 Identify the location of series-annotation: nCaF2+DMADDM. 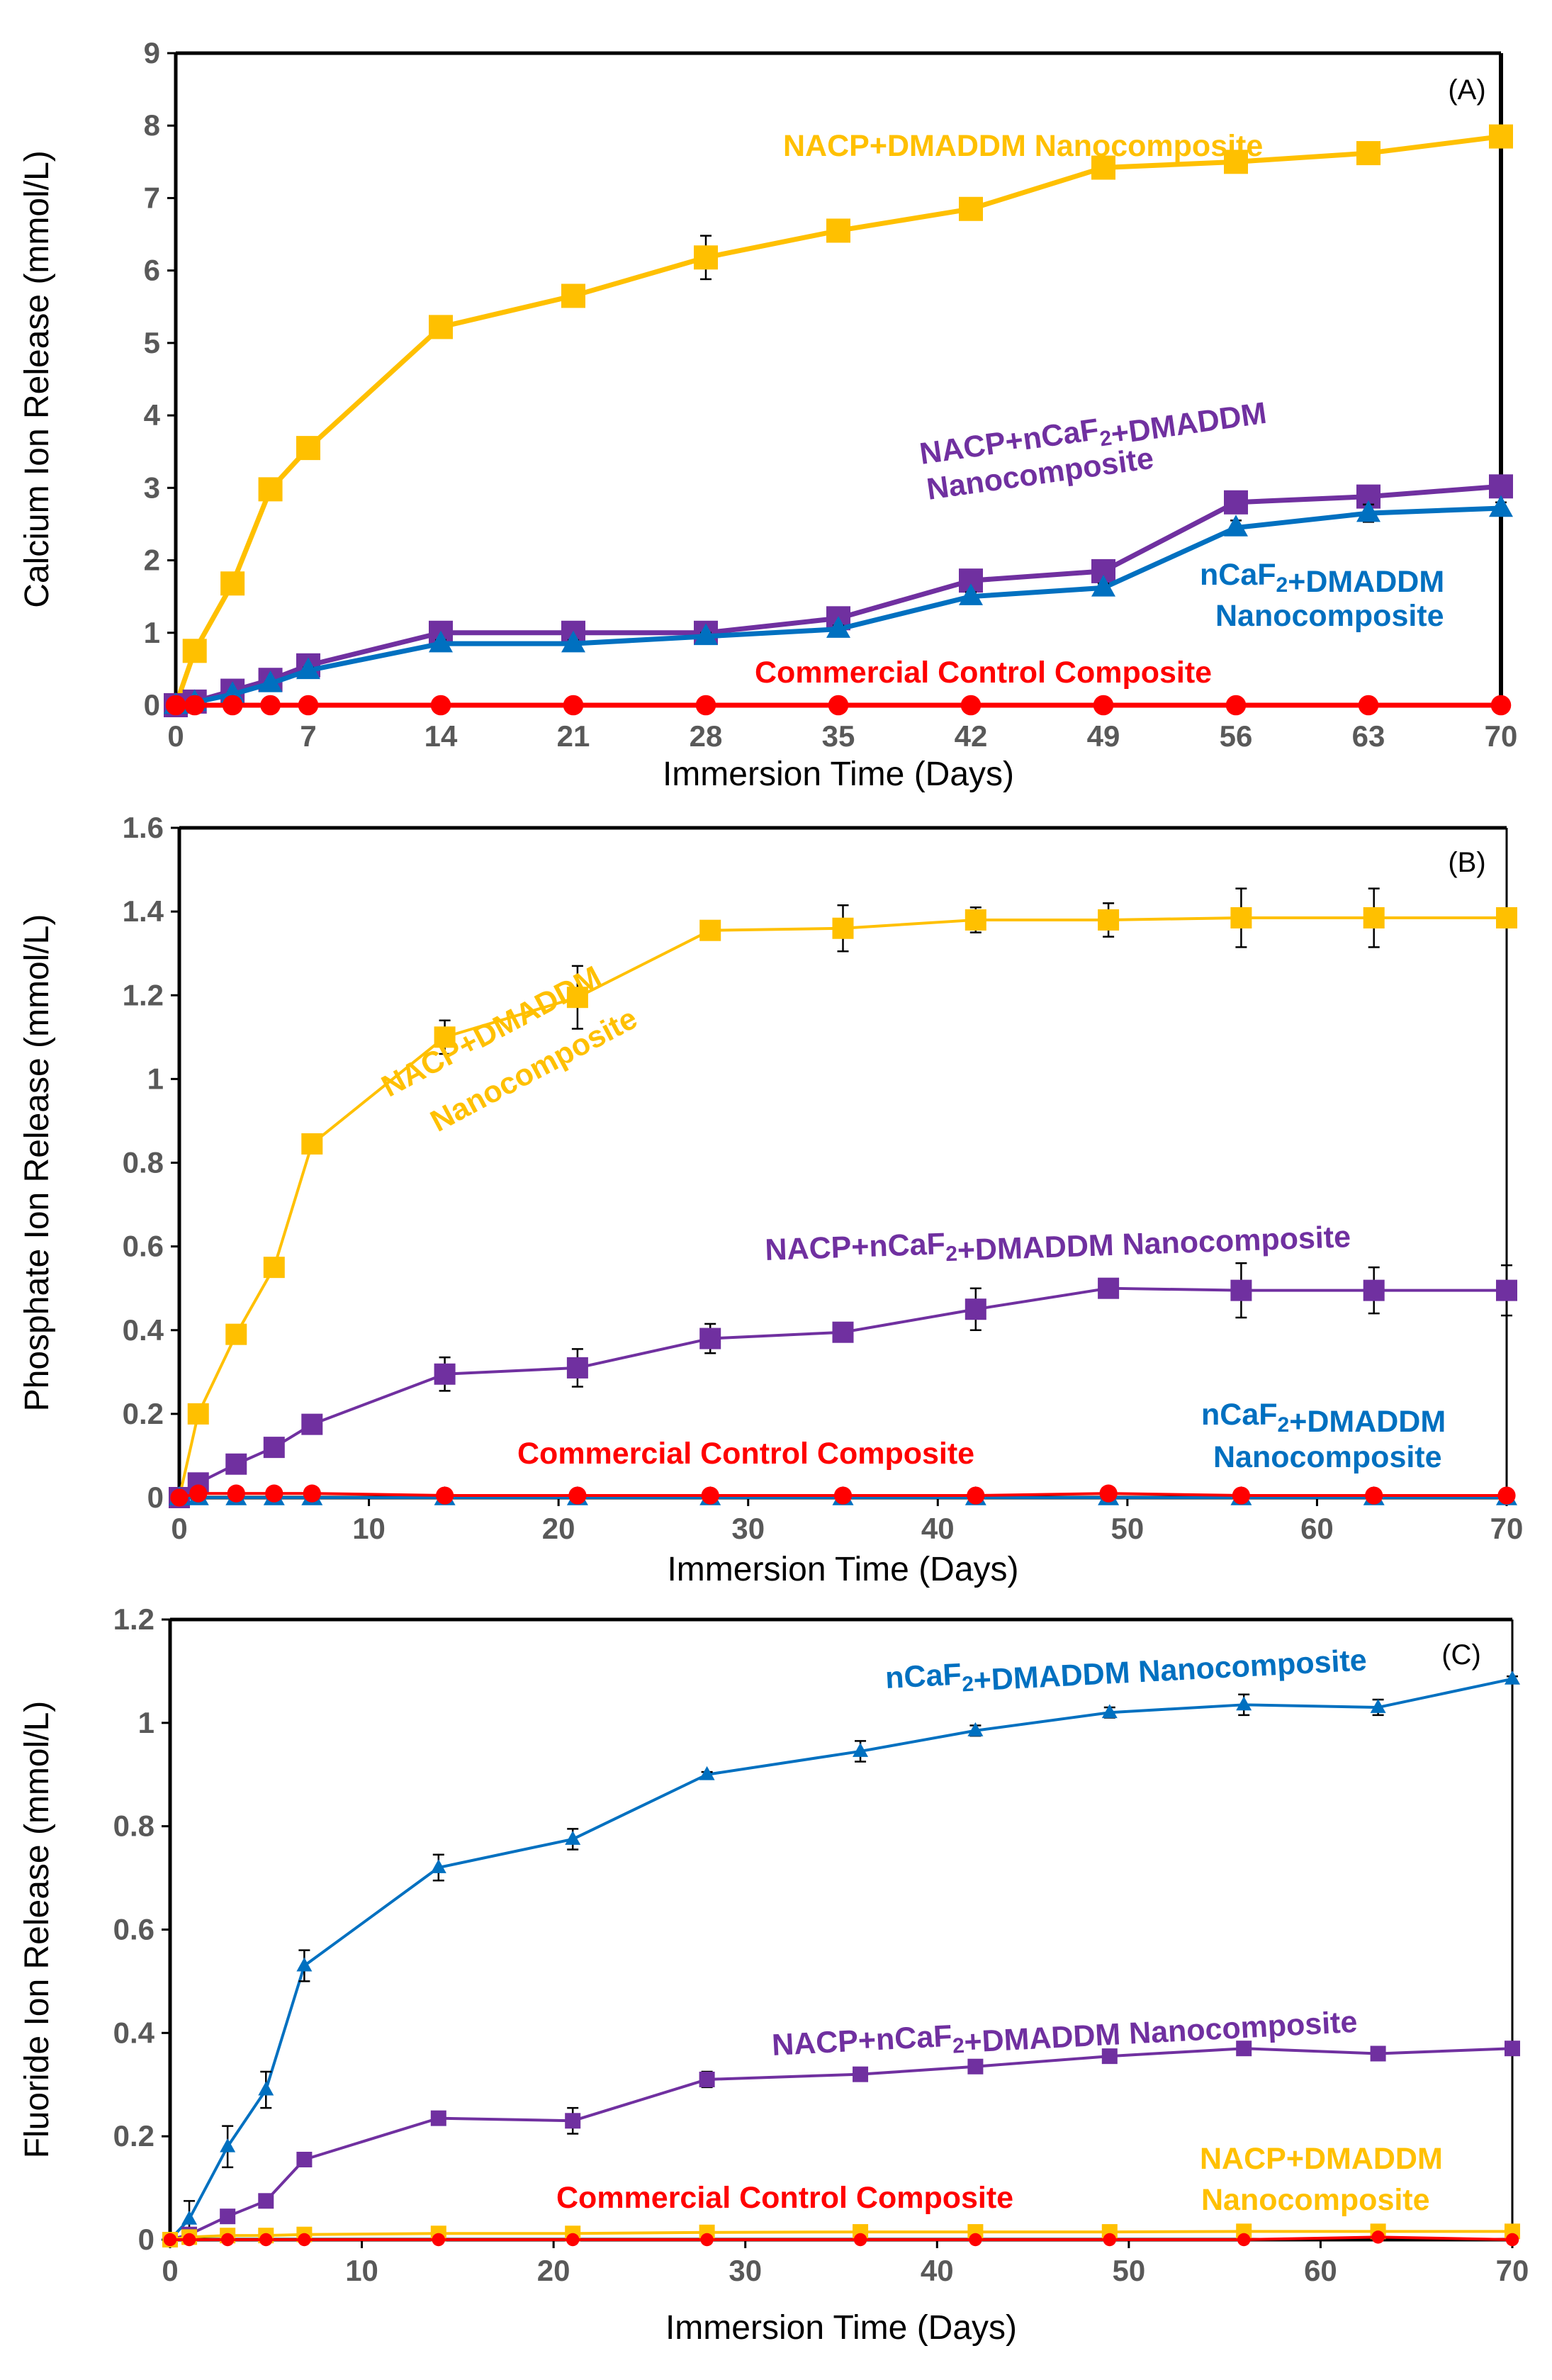
(1322, 579).